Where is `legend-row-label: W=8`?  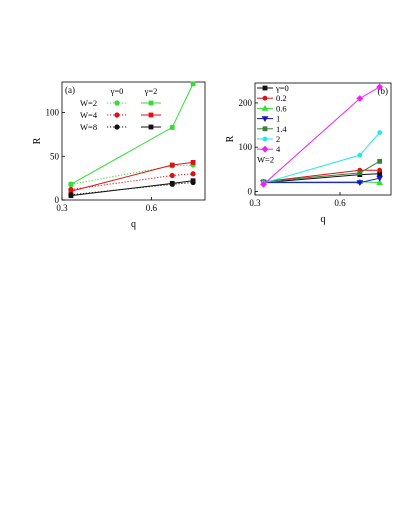 legend-row-label: W=8 is located at coordinates (88, 127).